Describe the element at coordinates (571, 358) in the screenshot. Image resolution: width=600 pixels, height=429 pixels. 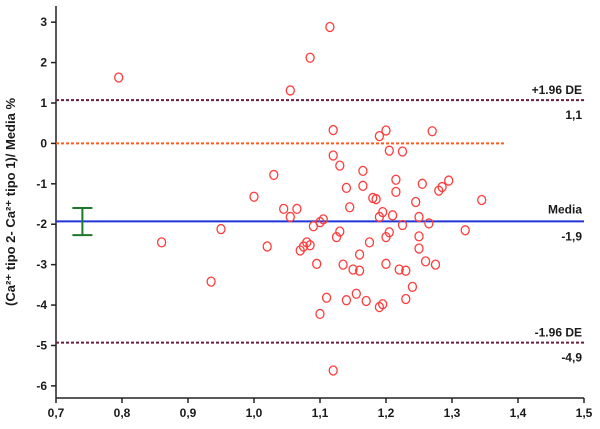
I see `lower-limit-value: -4,9` at that location.